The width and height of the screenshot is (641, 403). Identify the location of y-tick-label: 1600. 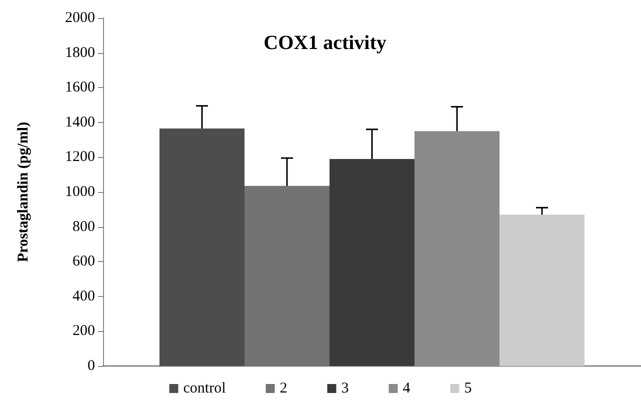
(80, 88).